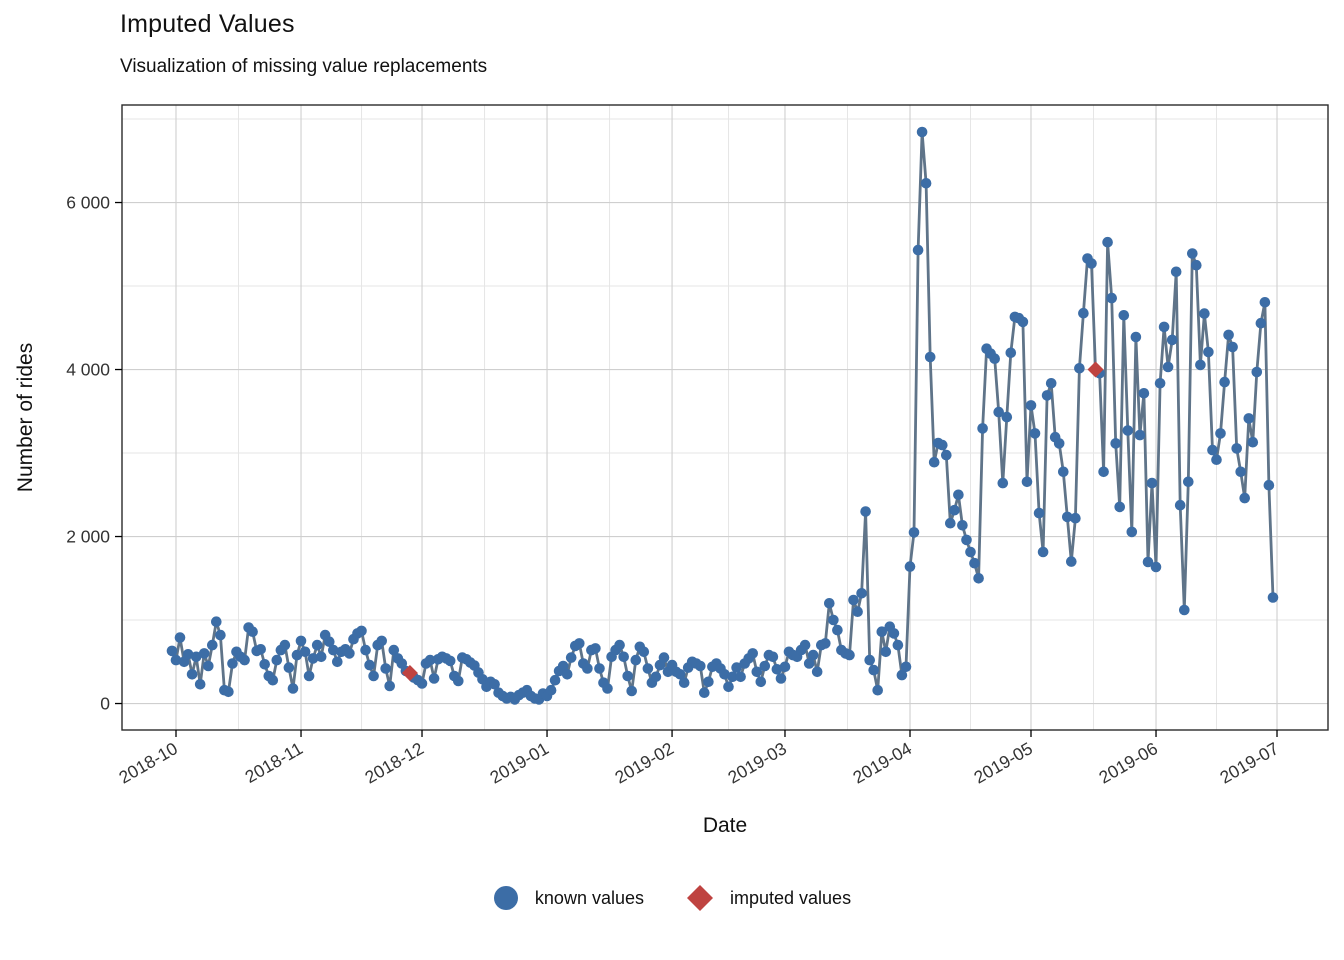 The height and width of the screenshot is (960, 1344). What do you see at coordinates (882, 763) in the screenshot?
I see `x-tick-label: 2019-04` at bounding box center [882, 763].